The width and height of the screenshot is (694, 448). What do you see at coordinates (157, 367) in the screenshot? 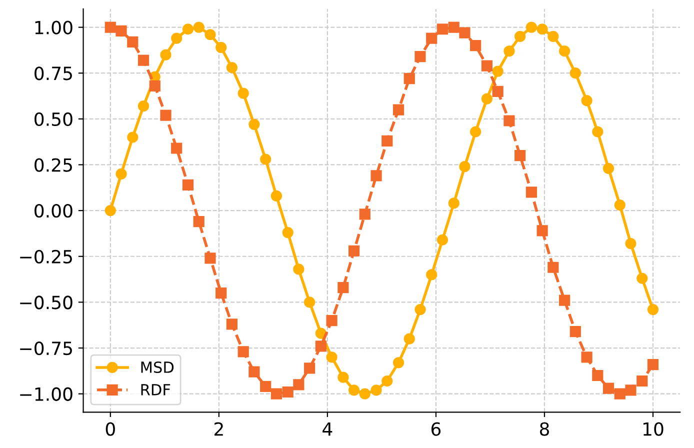
I see `legend-label: MSD` at bounding box center [157, 367].